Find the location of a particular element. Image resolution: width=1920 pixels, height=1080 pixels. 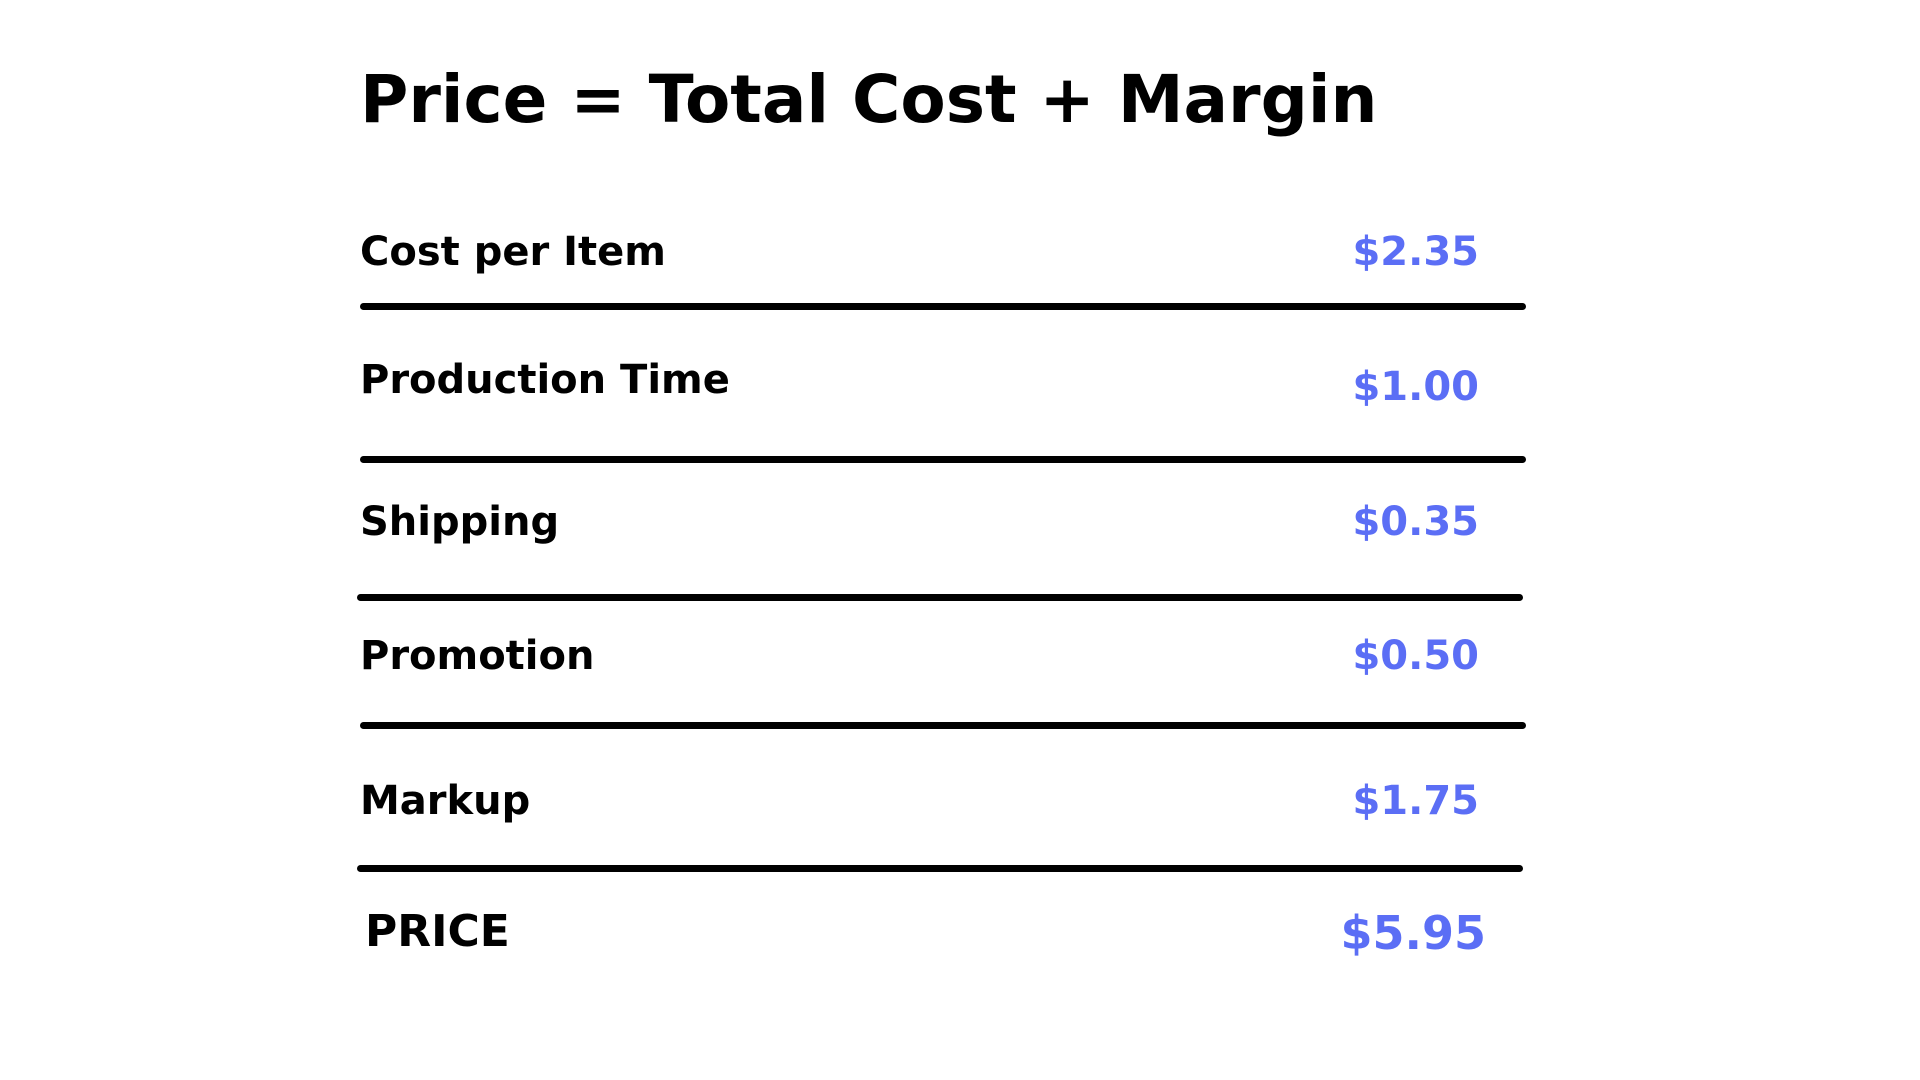

row-value-production-time: $1.00 is located at coordinates (1415, 387).